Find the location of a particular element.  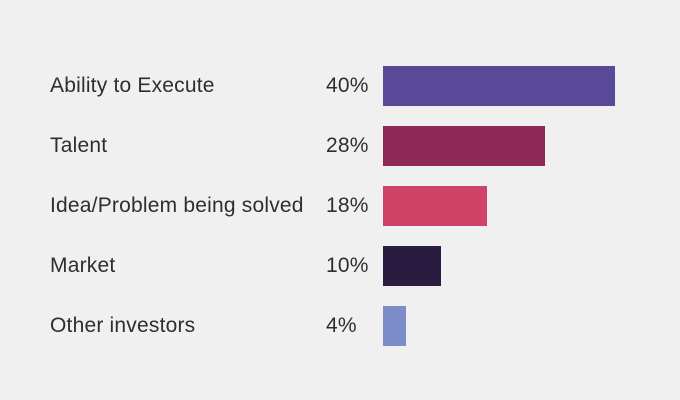

chart-row: Talent 28% is located at coordinates (340, 146).